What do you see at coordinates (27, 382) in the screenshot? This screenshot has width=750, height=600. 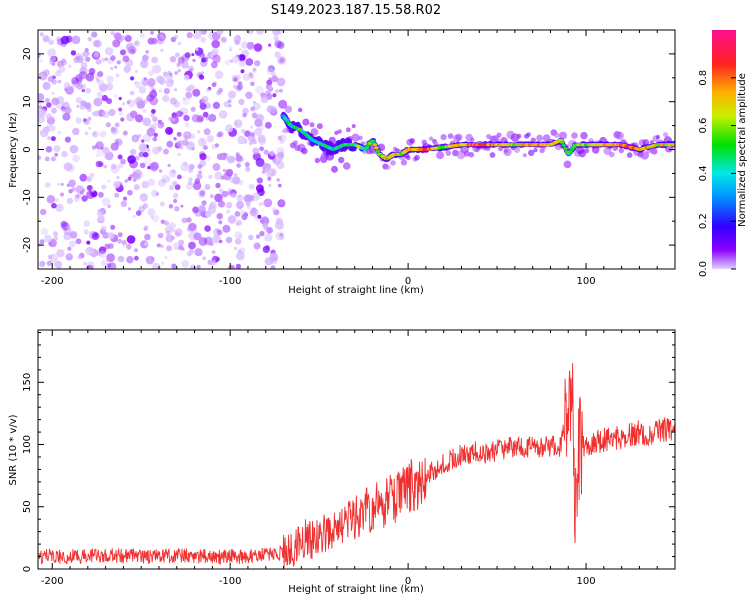 I see `y-tick-label: 150` at bounding box center [27, 382].